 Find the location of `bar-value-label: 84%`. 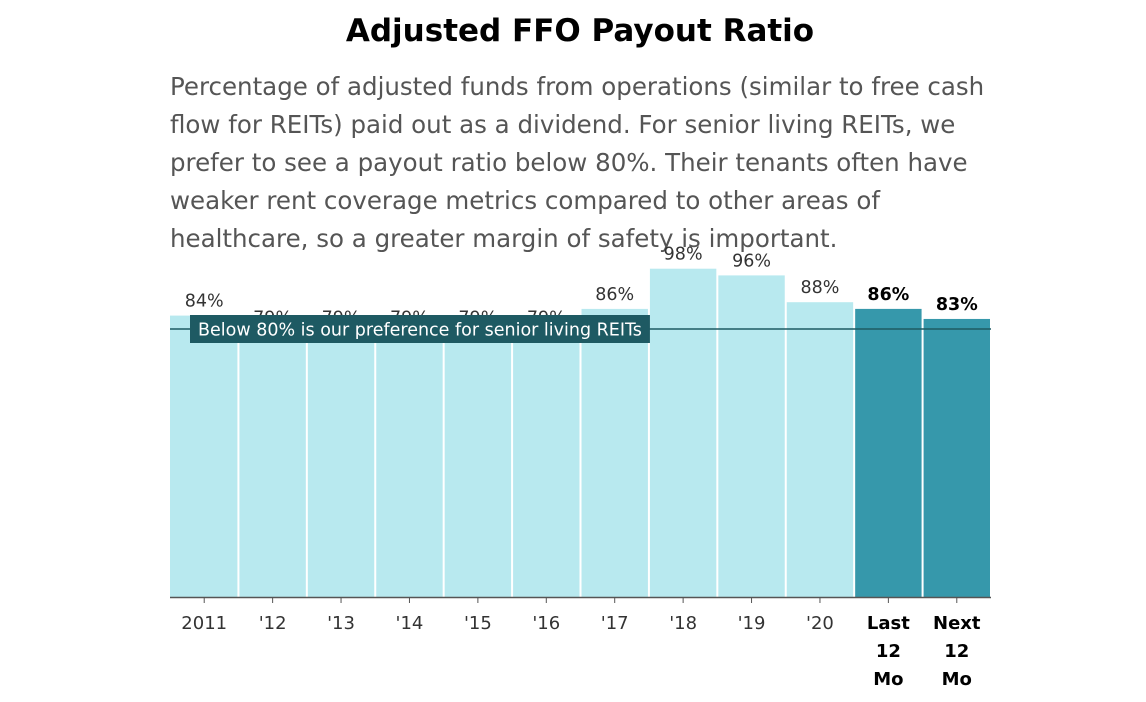

bar-value-label: 84% is located at coordinates (204, 302).